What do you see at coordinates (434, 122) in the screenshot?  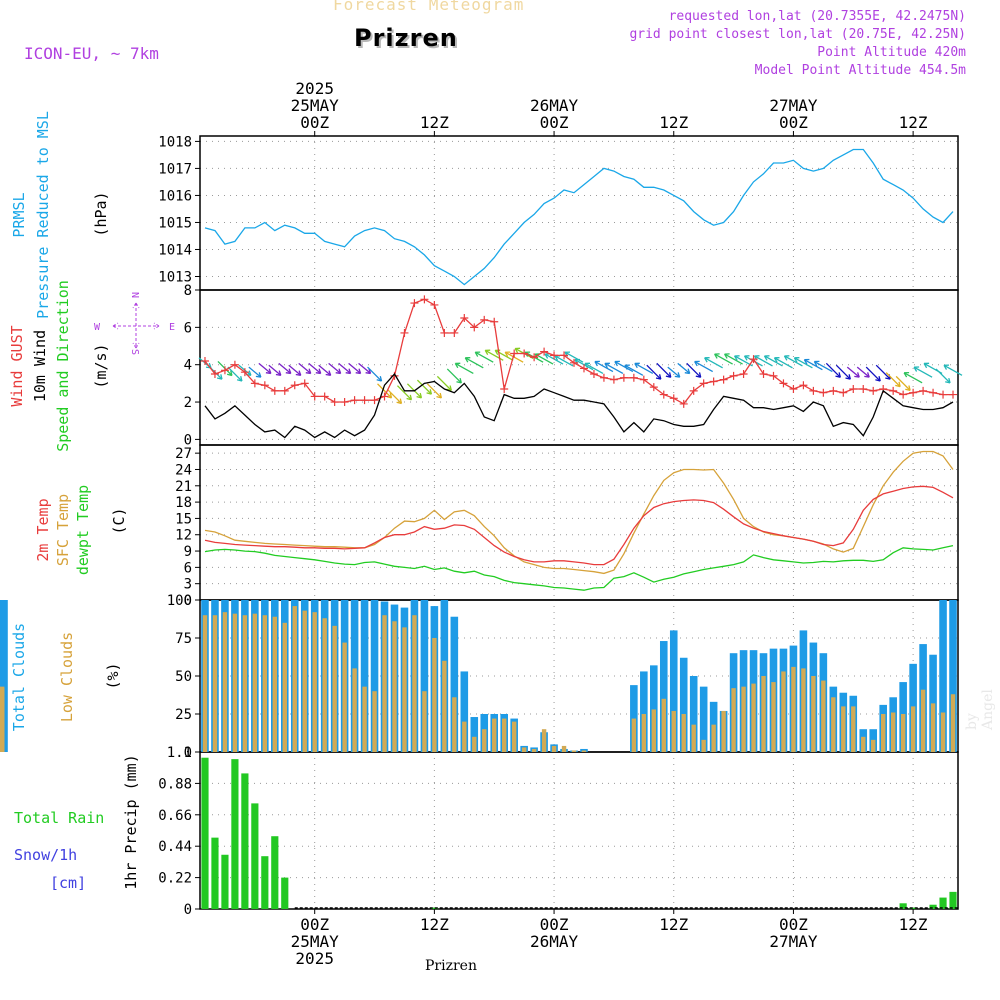 I see `time-label-top: 12Z` at bounding box center [434, 122].